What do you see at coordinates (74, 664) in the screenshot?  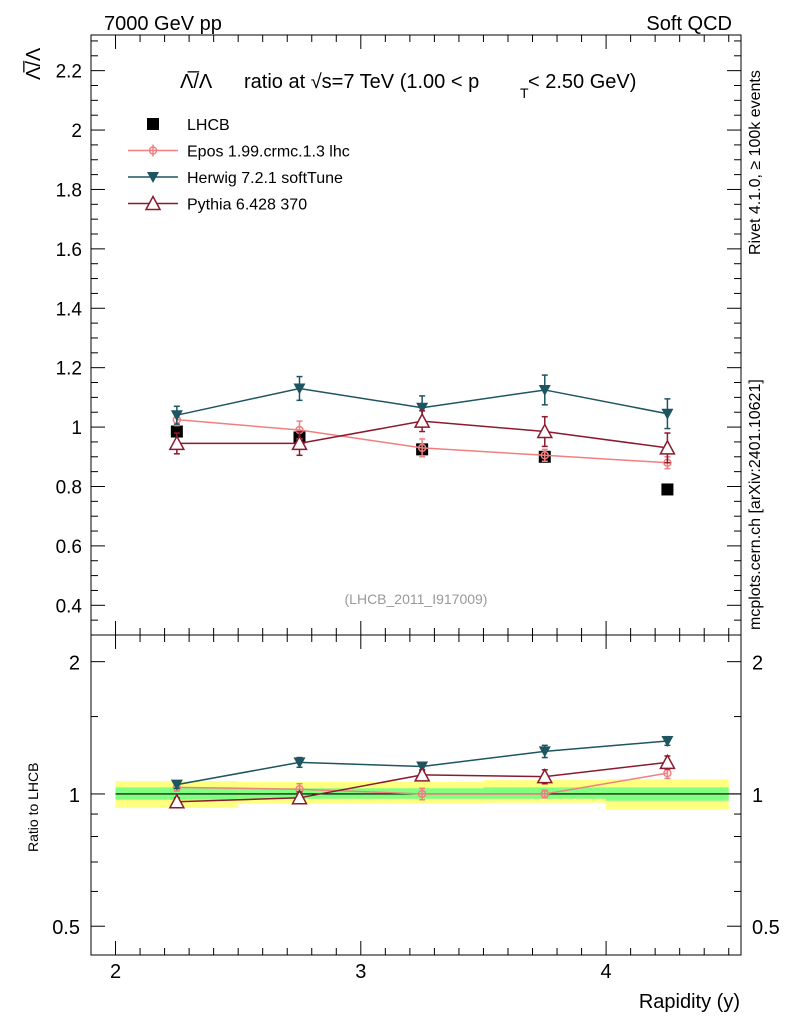 I see `ratio-y-tick-label: 2` at bounding box center [74, 664].